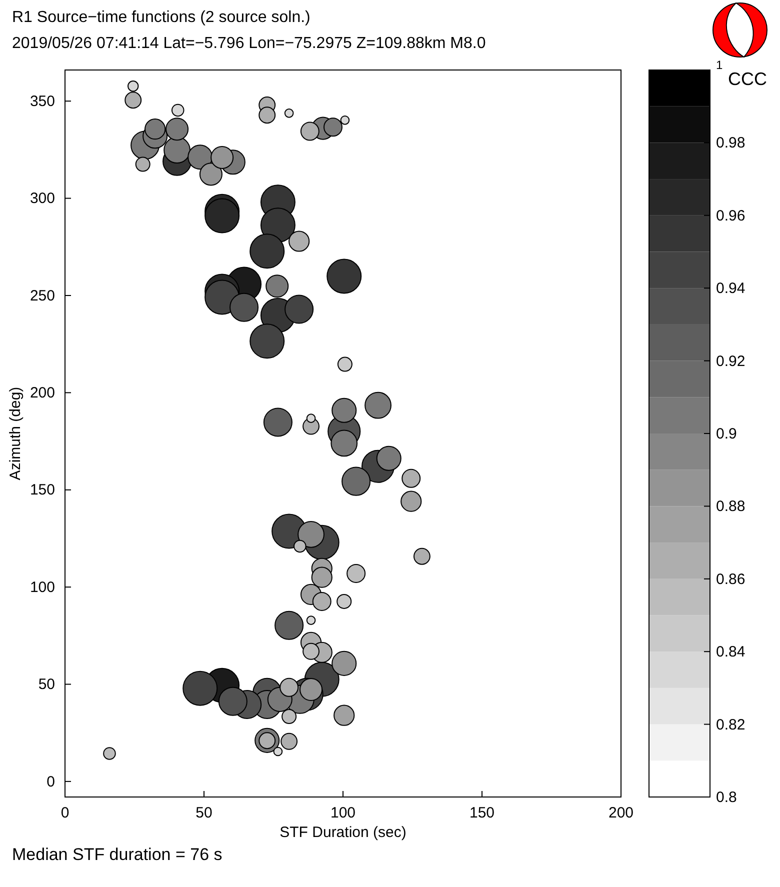 The height and width of the screenshot is (887, 780). I want to click on color-bar-label: 1, so click(719, 65).